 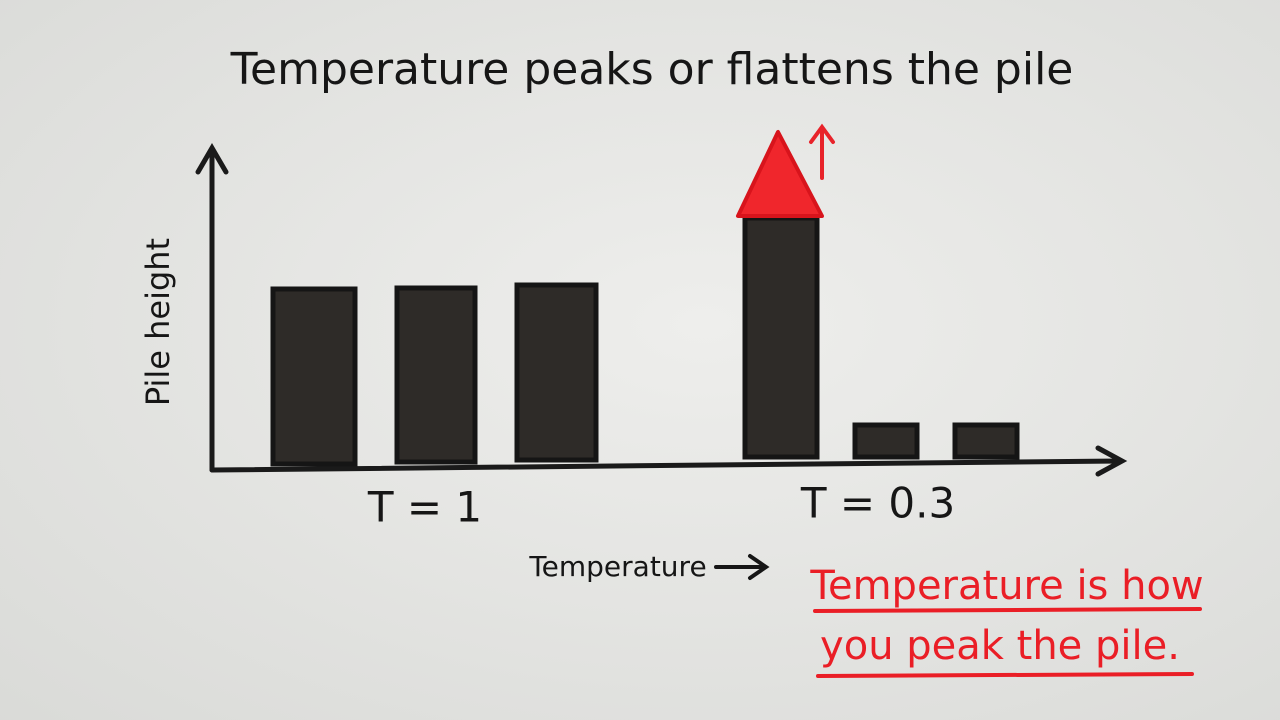 What do you see at coordinates (742, 567) in the screenshot?
I see `x-label-arrow` at bounding box center [742, 567].